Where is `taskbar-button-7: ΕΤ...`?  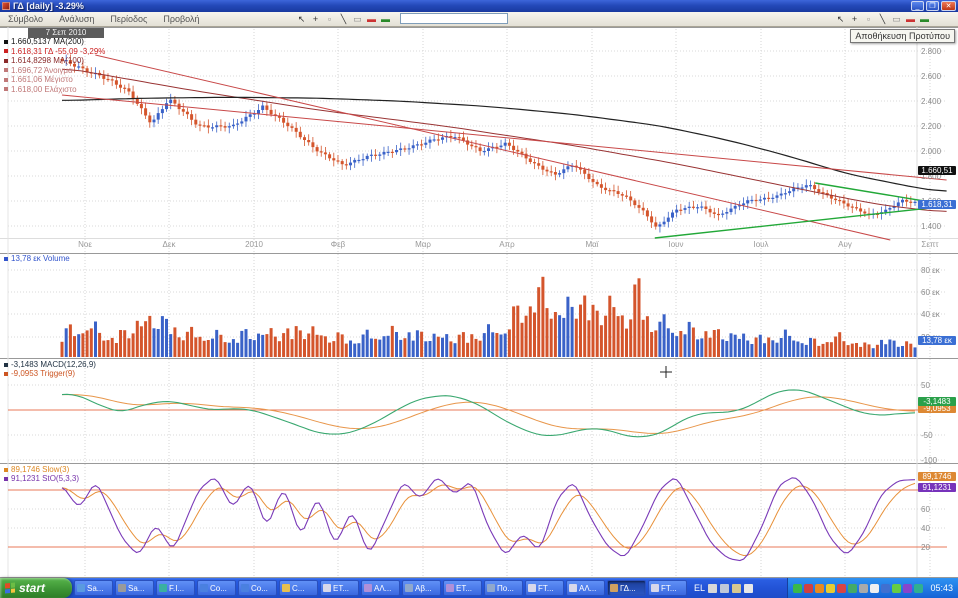
taskbar-button-7: ΕΤ... is located at coordinates (339, 588).